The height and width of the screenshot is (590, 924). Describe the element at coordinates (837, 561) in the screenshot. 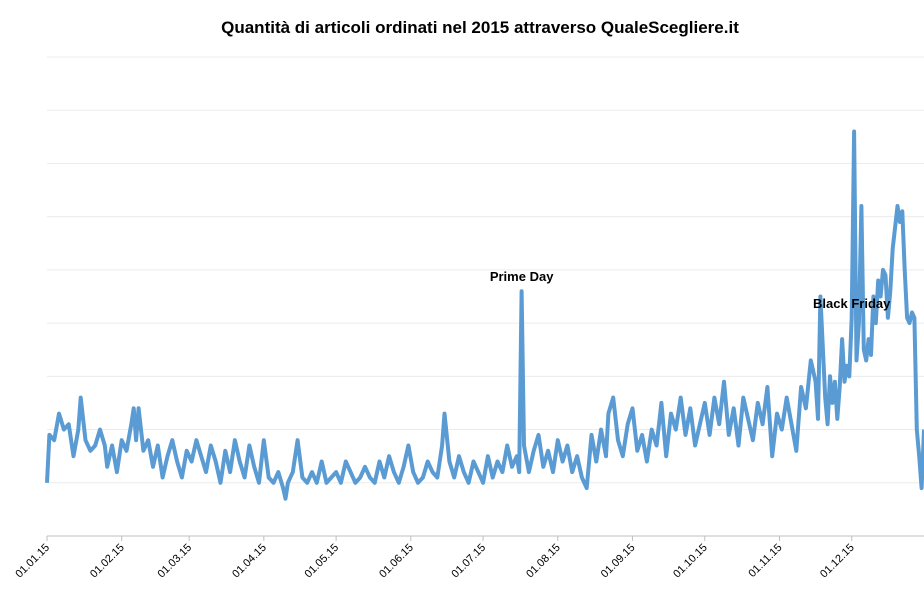

I see `x-tick-label: 01.12.15` at that location.